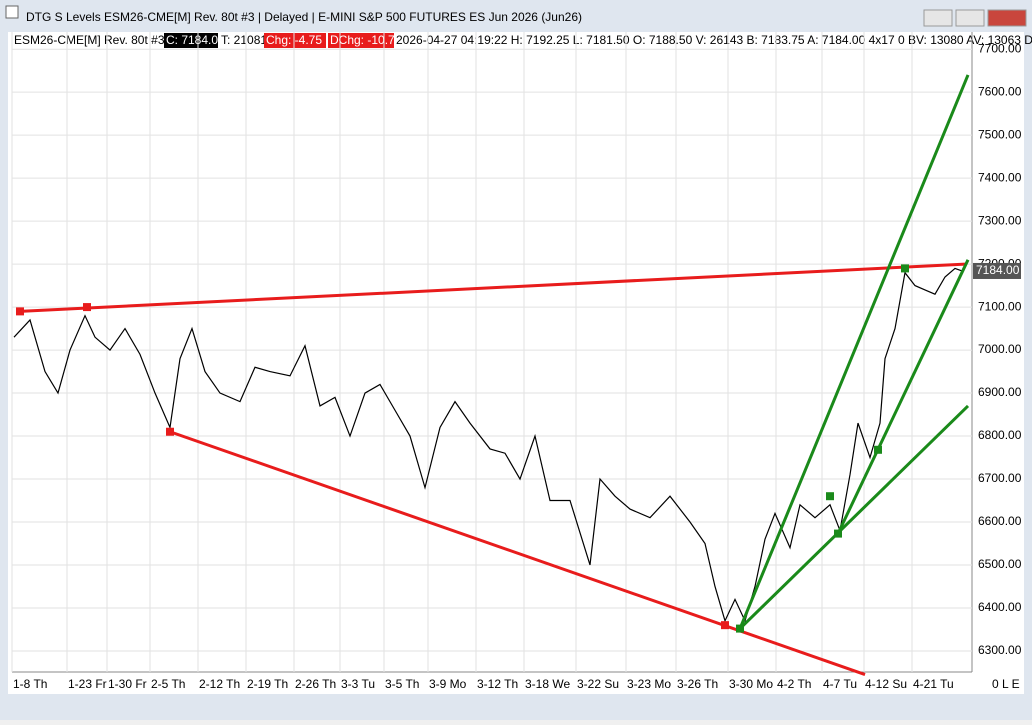  Describe the element at coordinates (1000, 220) in the screenshot. I see `y-tick-label: 7300.00` at that location.